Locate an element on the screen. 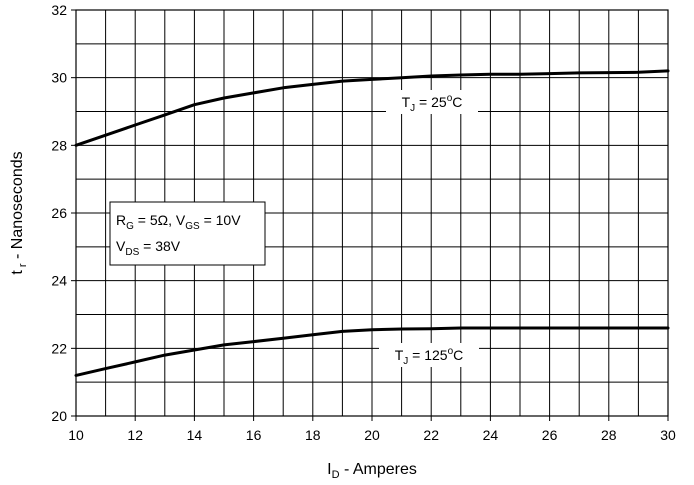  conditions-line-2: VDS = 38V is located at coordinates (148, 248).